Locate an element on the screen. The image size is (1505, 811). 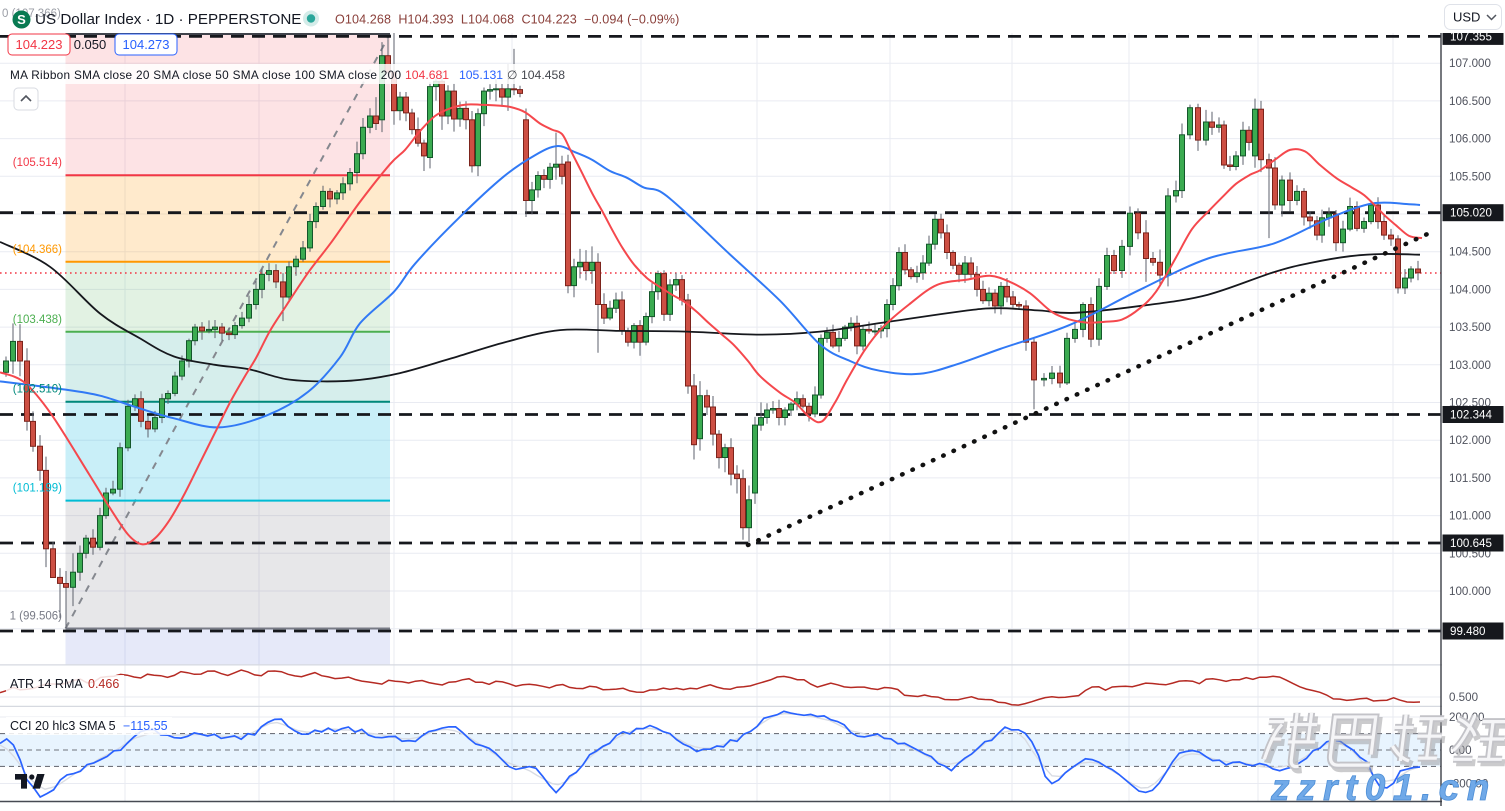
svg-text: ATR 14 RMA is located at coordinates (46, 684).